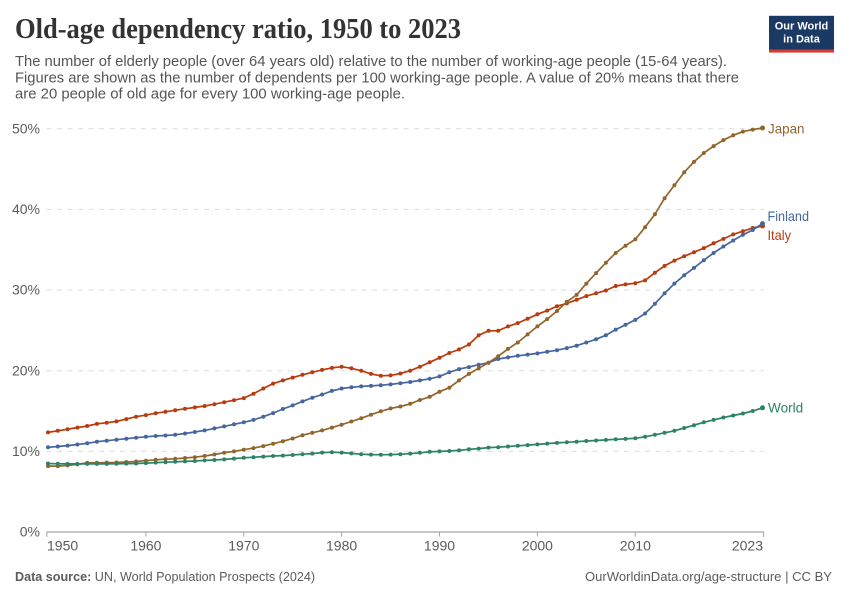  I want to click on svg-text: 30%, so click(26, 290).